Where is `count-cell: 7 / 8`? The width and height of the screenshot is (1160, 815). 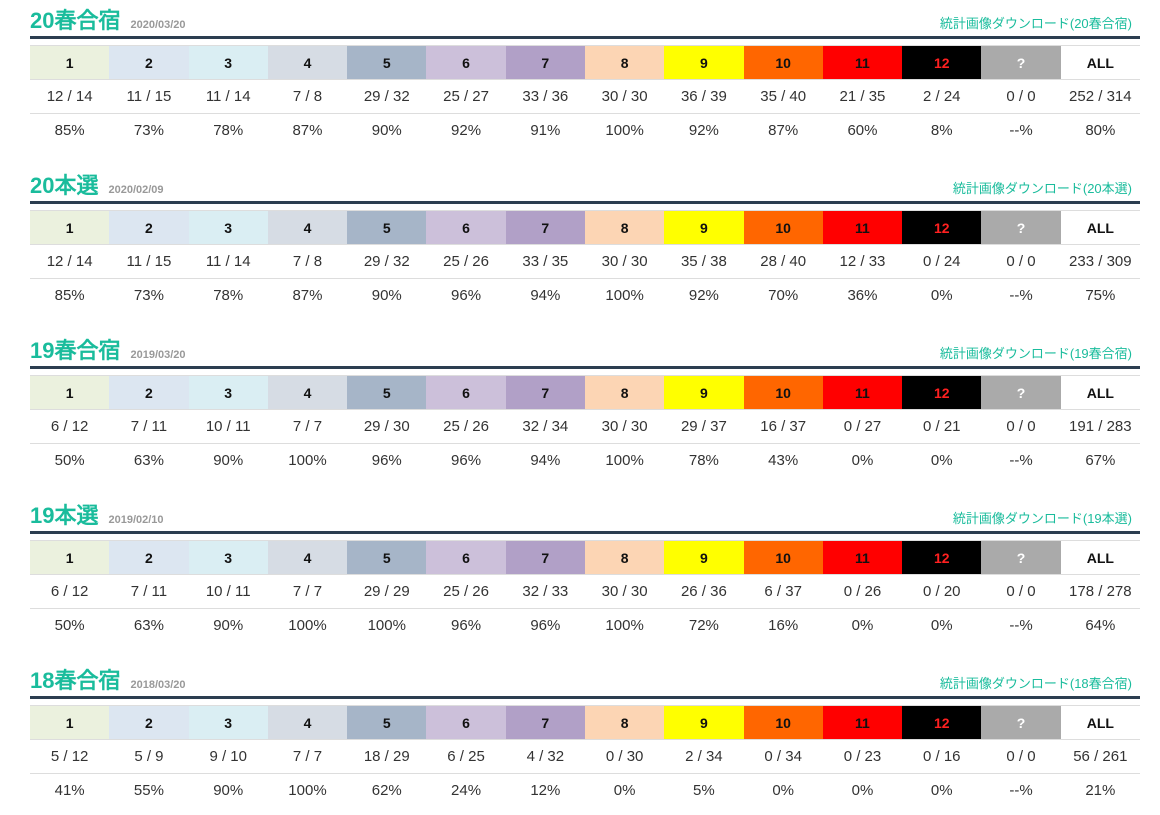
count-cell: 7 / 8 is located at coordinates (307, 261).